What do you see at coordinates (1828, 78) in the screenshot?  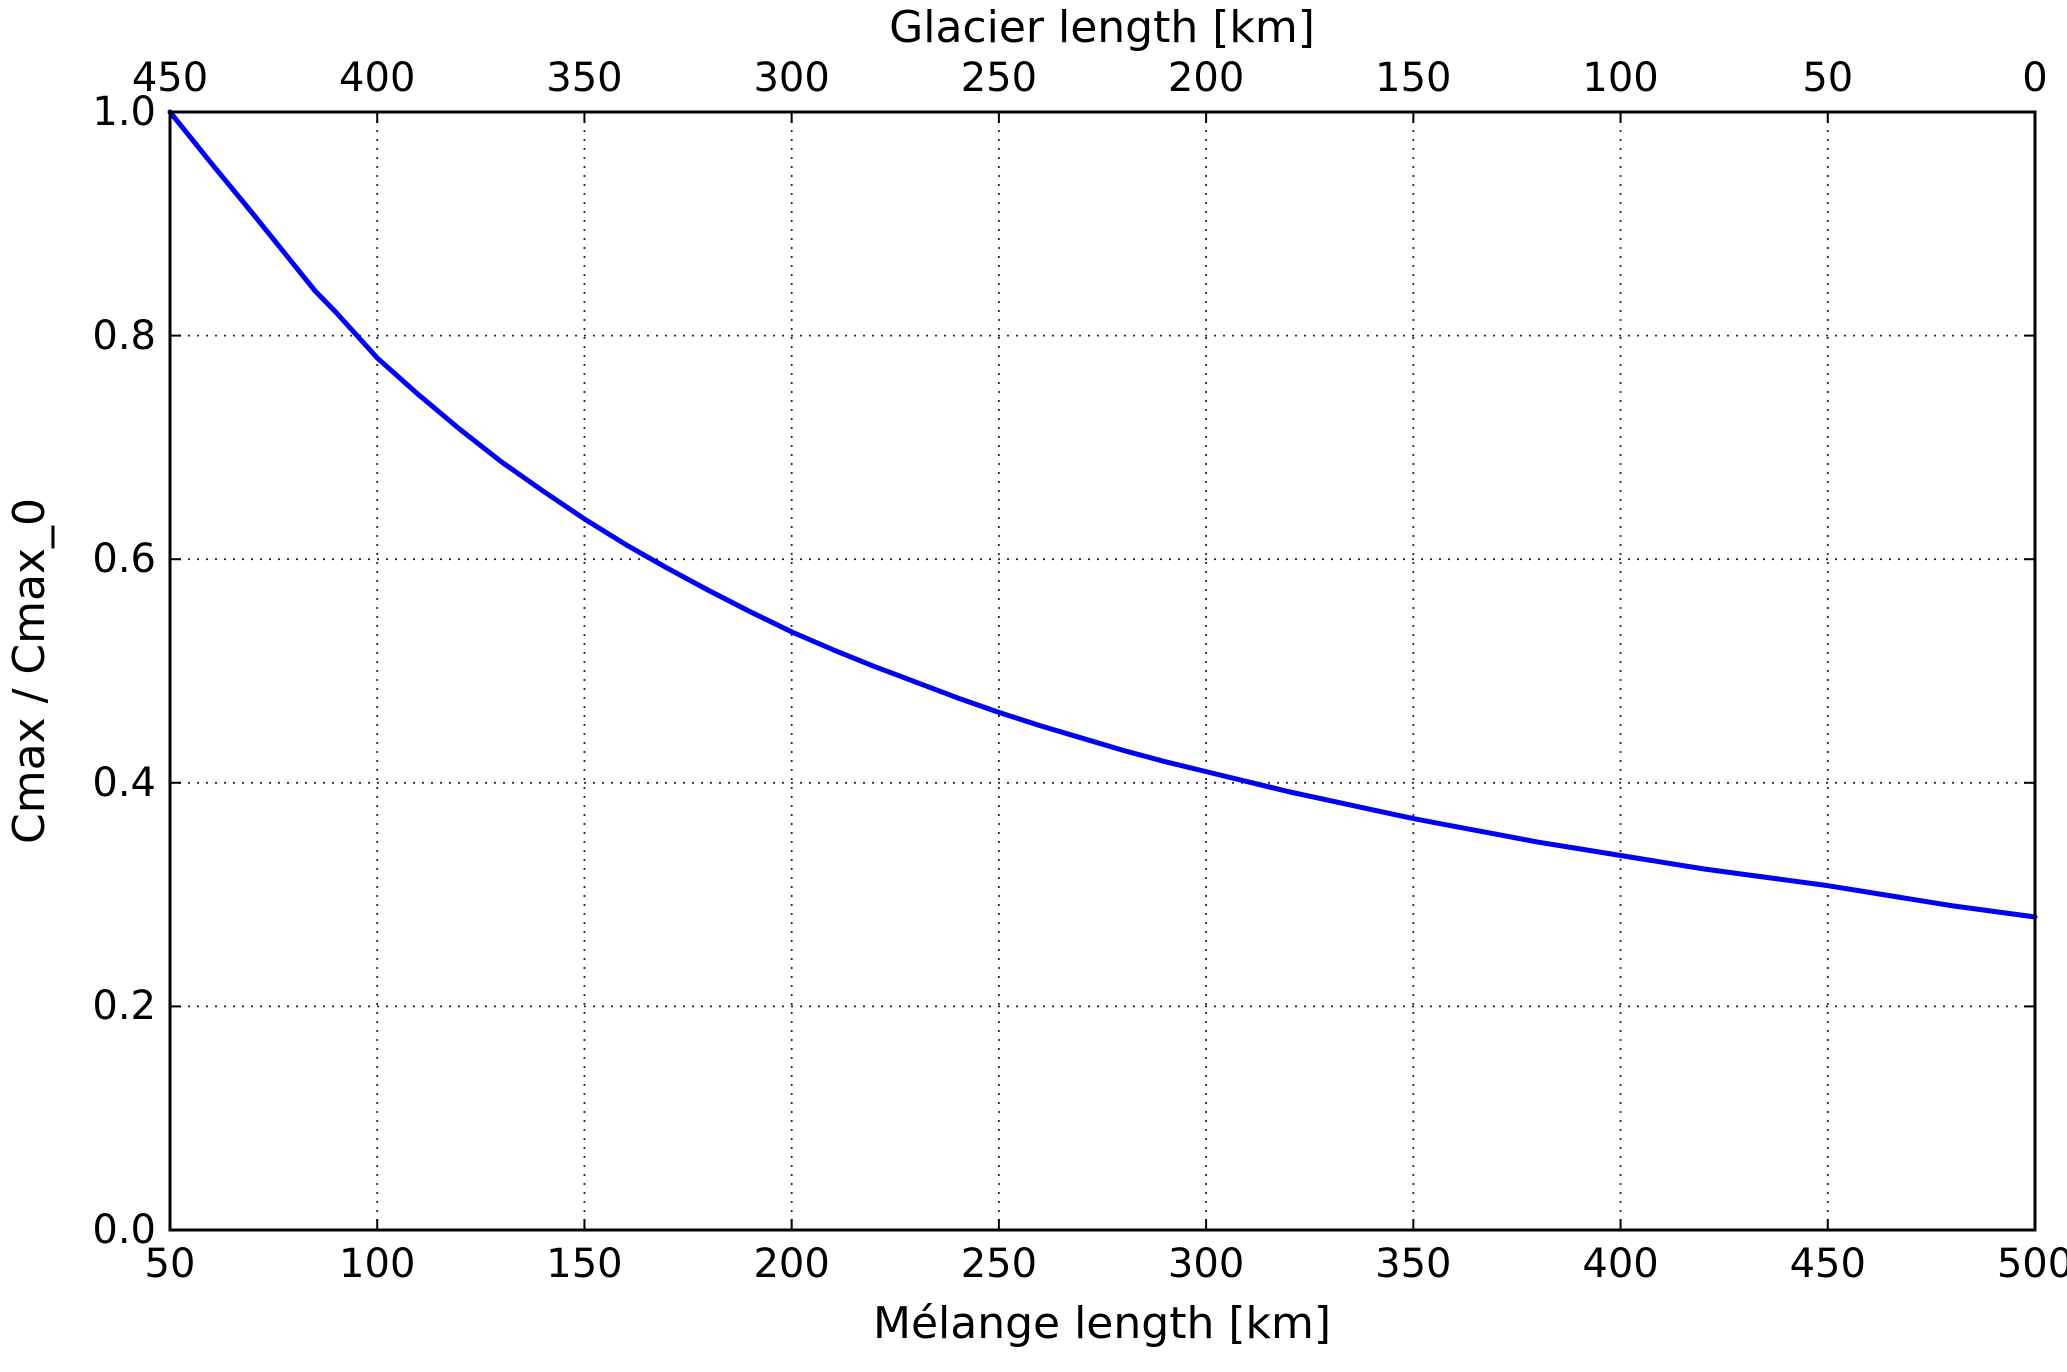 I see `x-tick-label-top: 50` at bounding box center [1828, 78].